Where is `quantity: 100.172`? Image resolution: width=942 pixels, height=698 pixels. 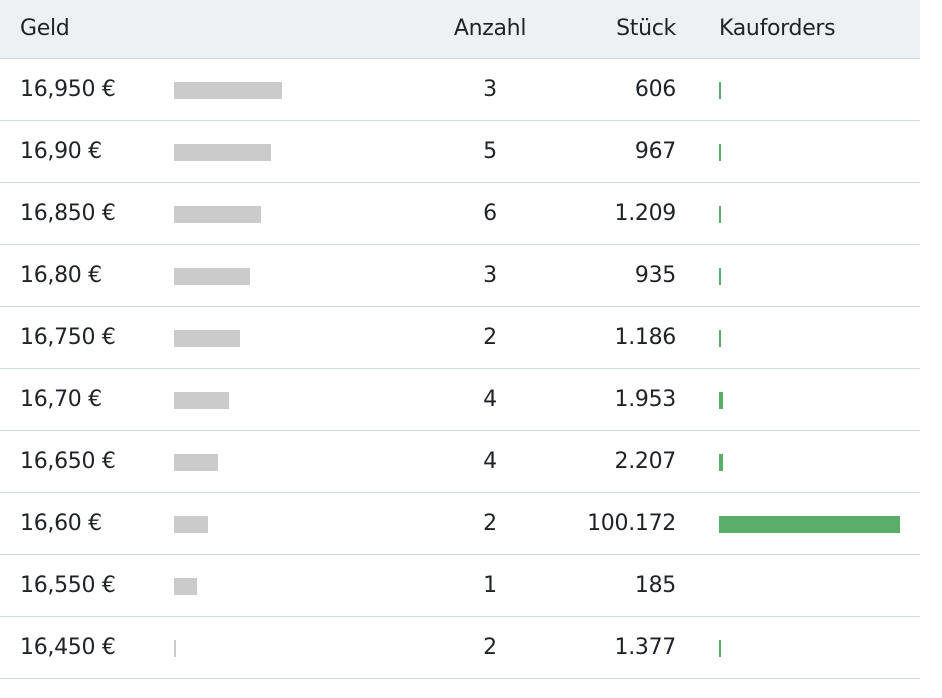 quantity: 100.172 is located at coordinates (631, 523).